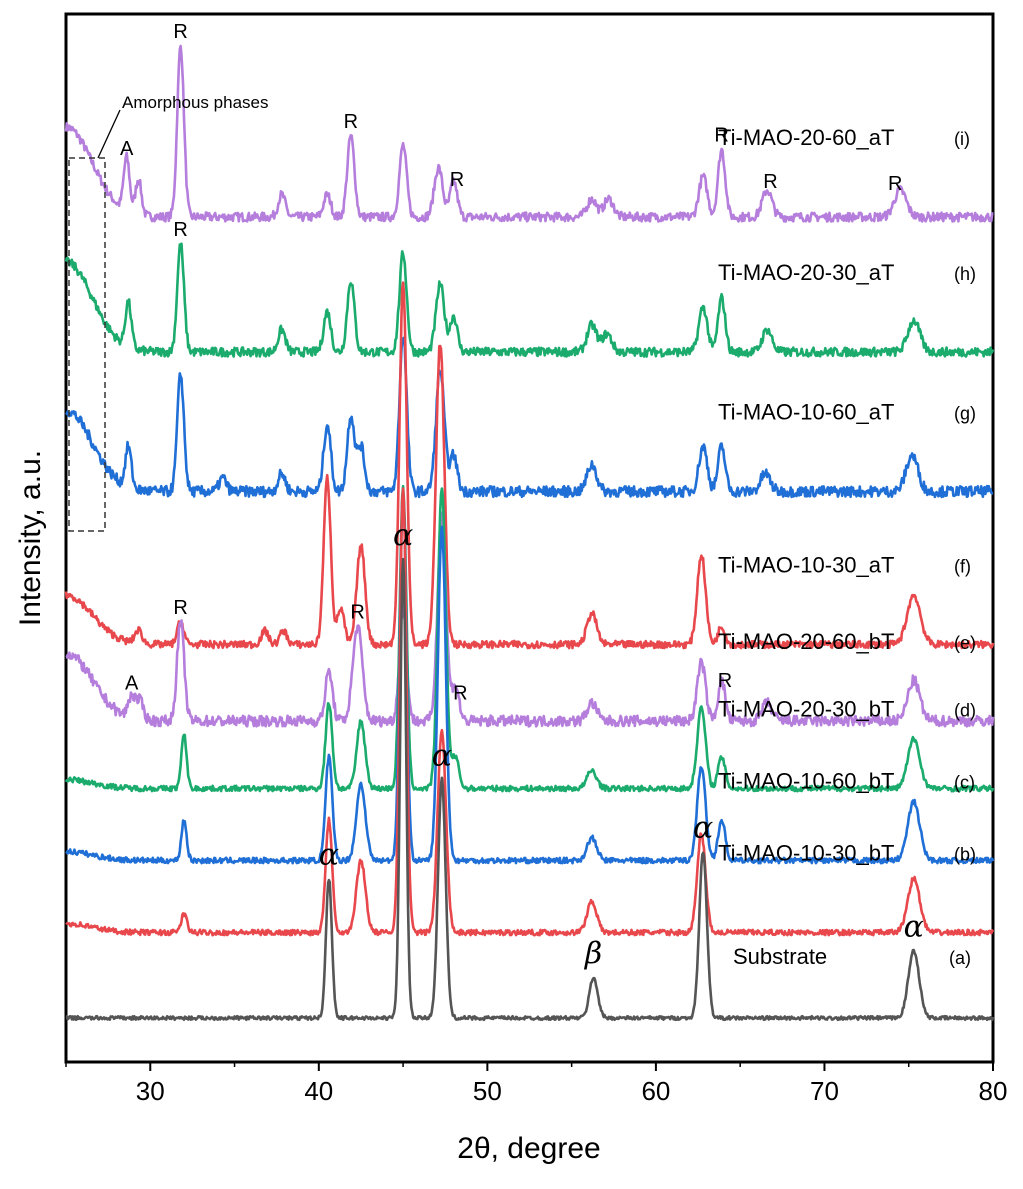  I want to click on series-tag: (e), so click(965, 643).